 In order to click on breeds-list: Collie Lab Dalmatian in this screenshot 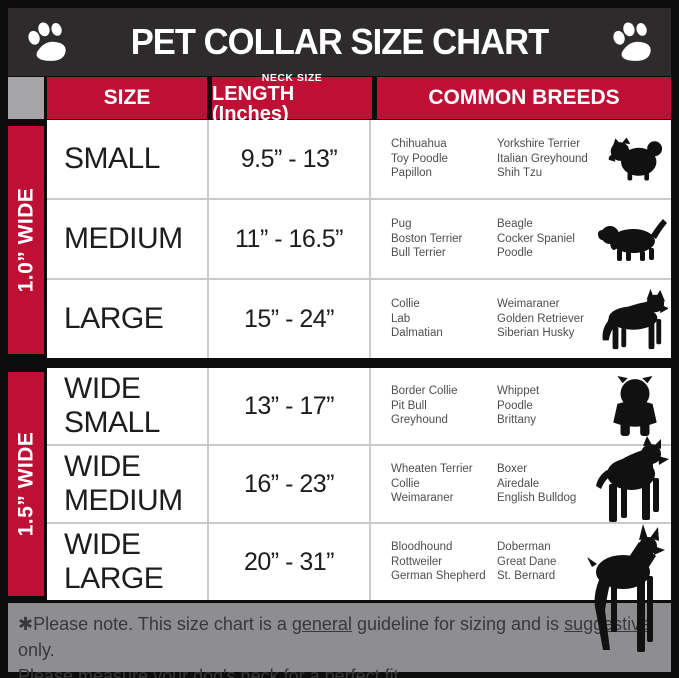, I will do `click(444, 319)`.